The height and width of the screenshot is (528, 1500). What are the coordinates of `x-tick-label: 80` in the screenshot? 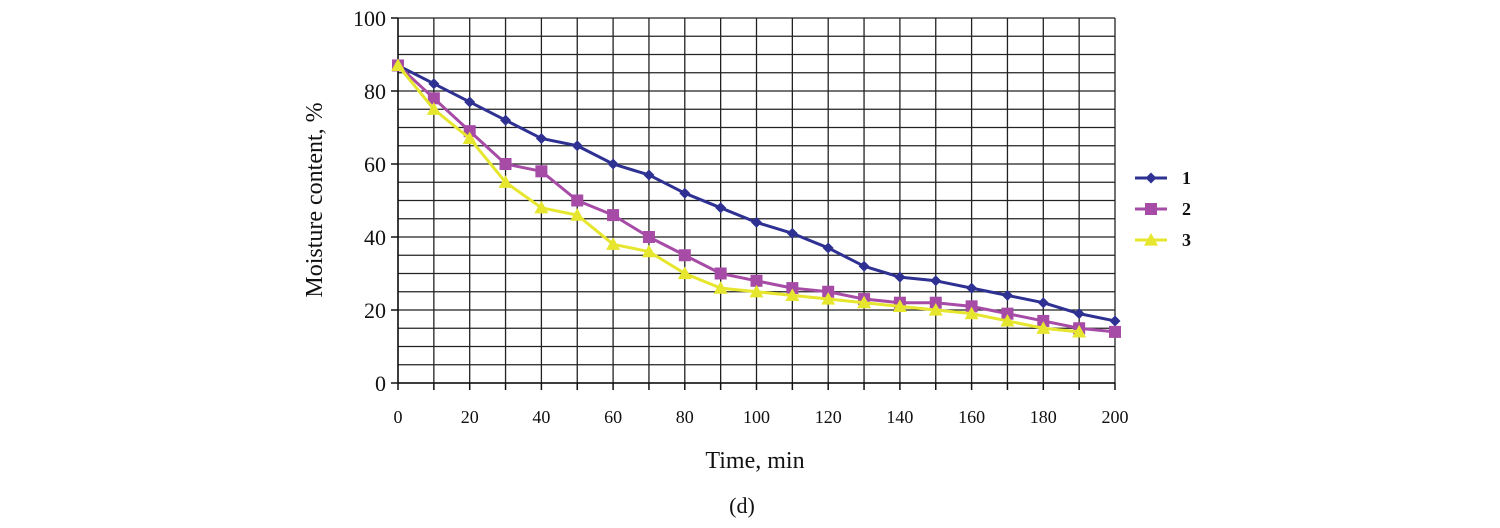 It's located at (685, 417).